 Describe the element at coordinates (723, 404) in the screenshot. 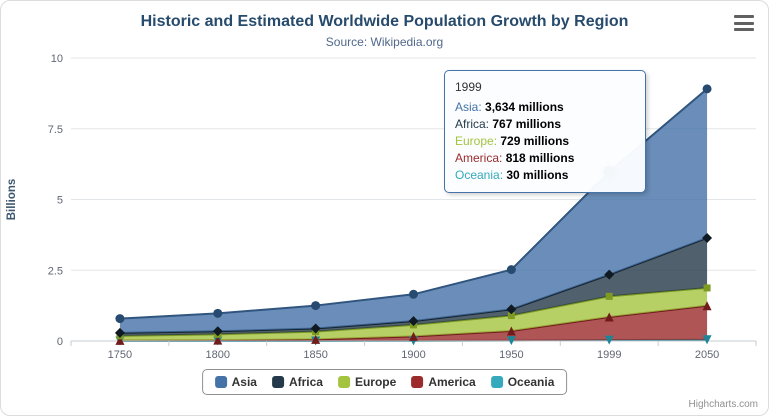

I see `highcharts-credit-link: Highcharts.com` at that location.